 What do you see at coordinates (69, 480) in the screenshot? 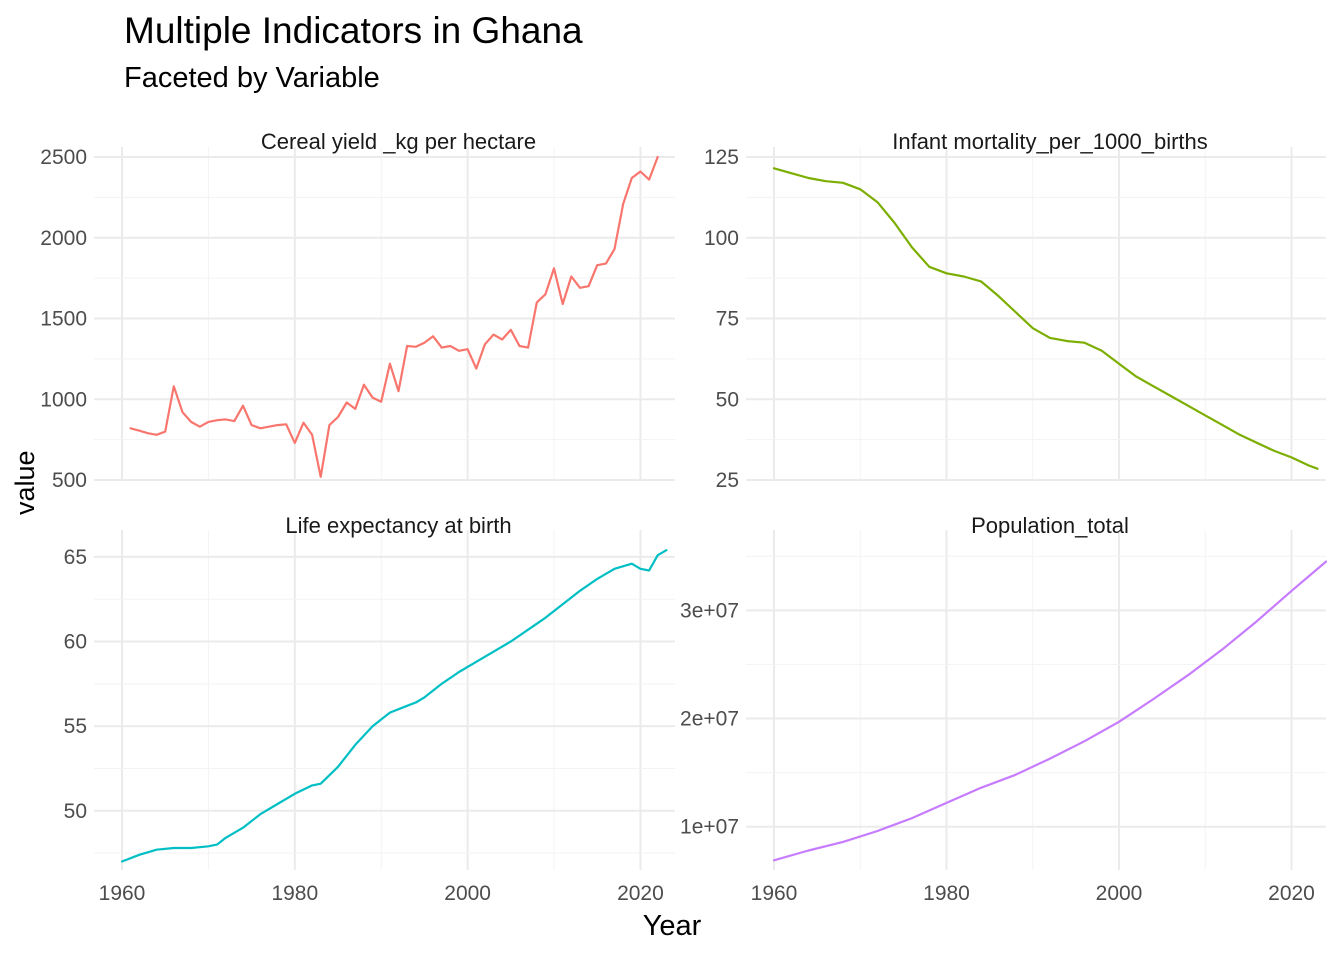
I see `y-tick-label: 500` at bounding box center [69, 480].